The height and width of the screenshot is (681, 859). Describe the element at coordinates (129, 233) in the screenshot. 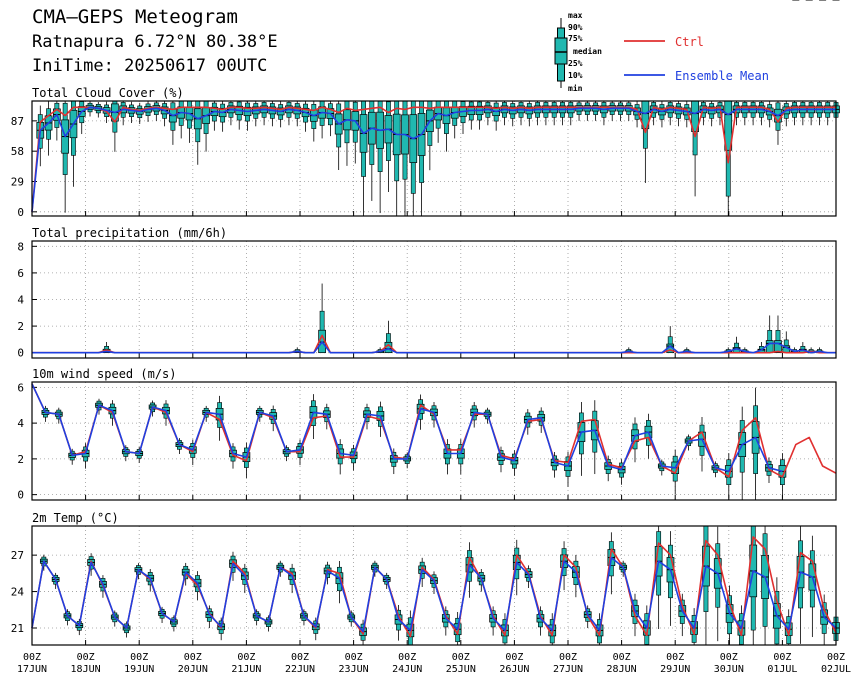

I see `panel-title: Total precipitation (mm/6h)` at that location.